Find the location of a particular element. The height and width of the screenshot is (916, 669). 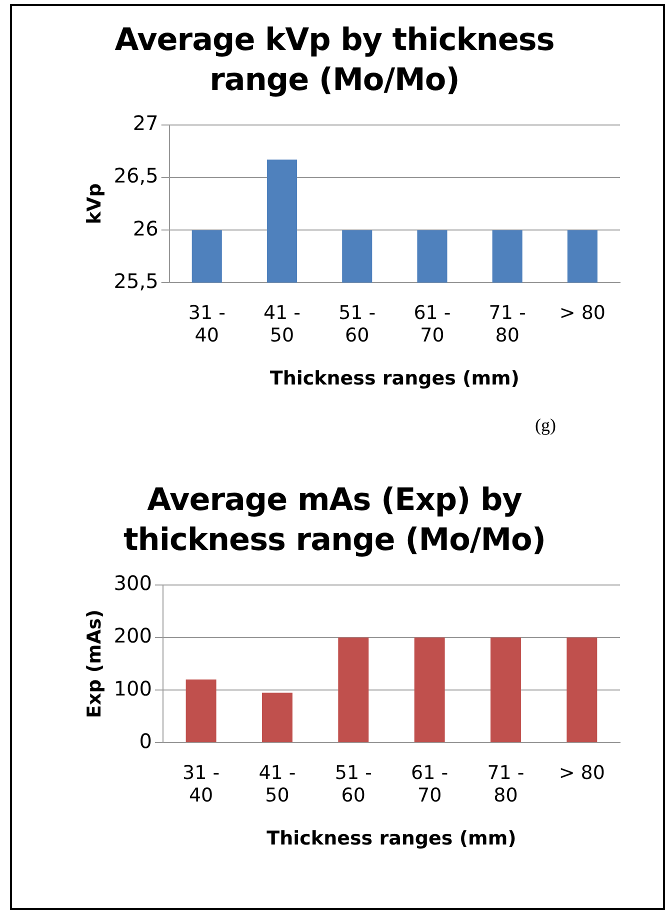

y-tick-label: 26,5 is located at coordinates (136, 176).